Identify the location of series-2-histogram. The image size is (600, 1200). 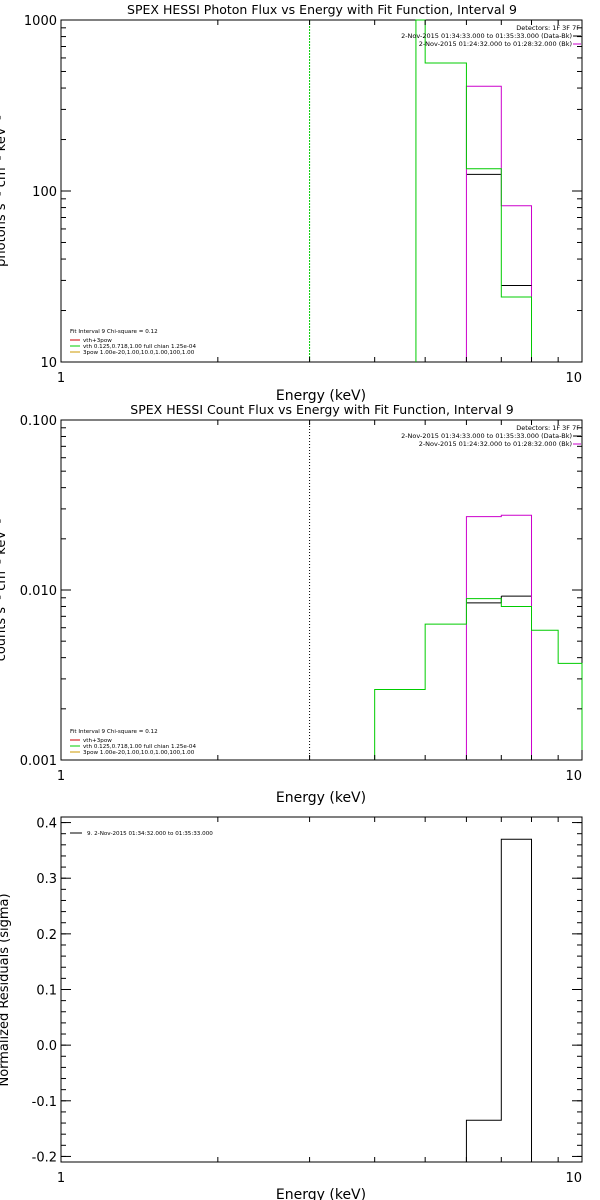
(478, 679).